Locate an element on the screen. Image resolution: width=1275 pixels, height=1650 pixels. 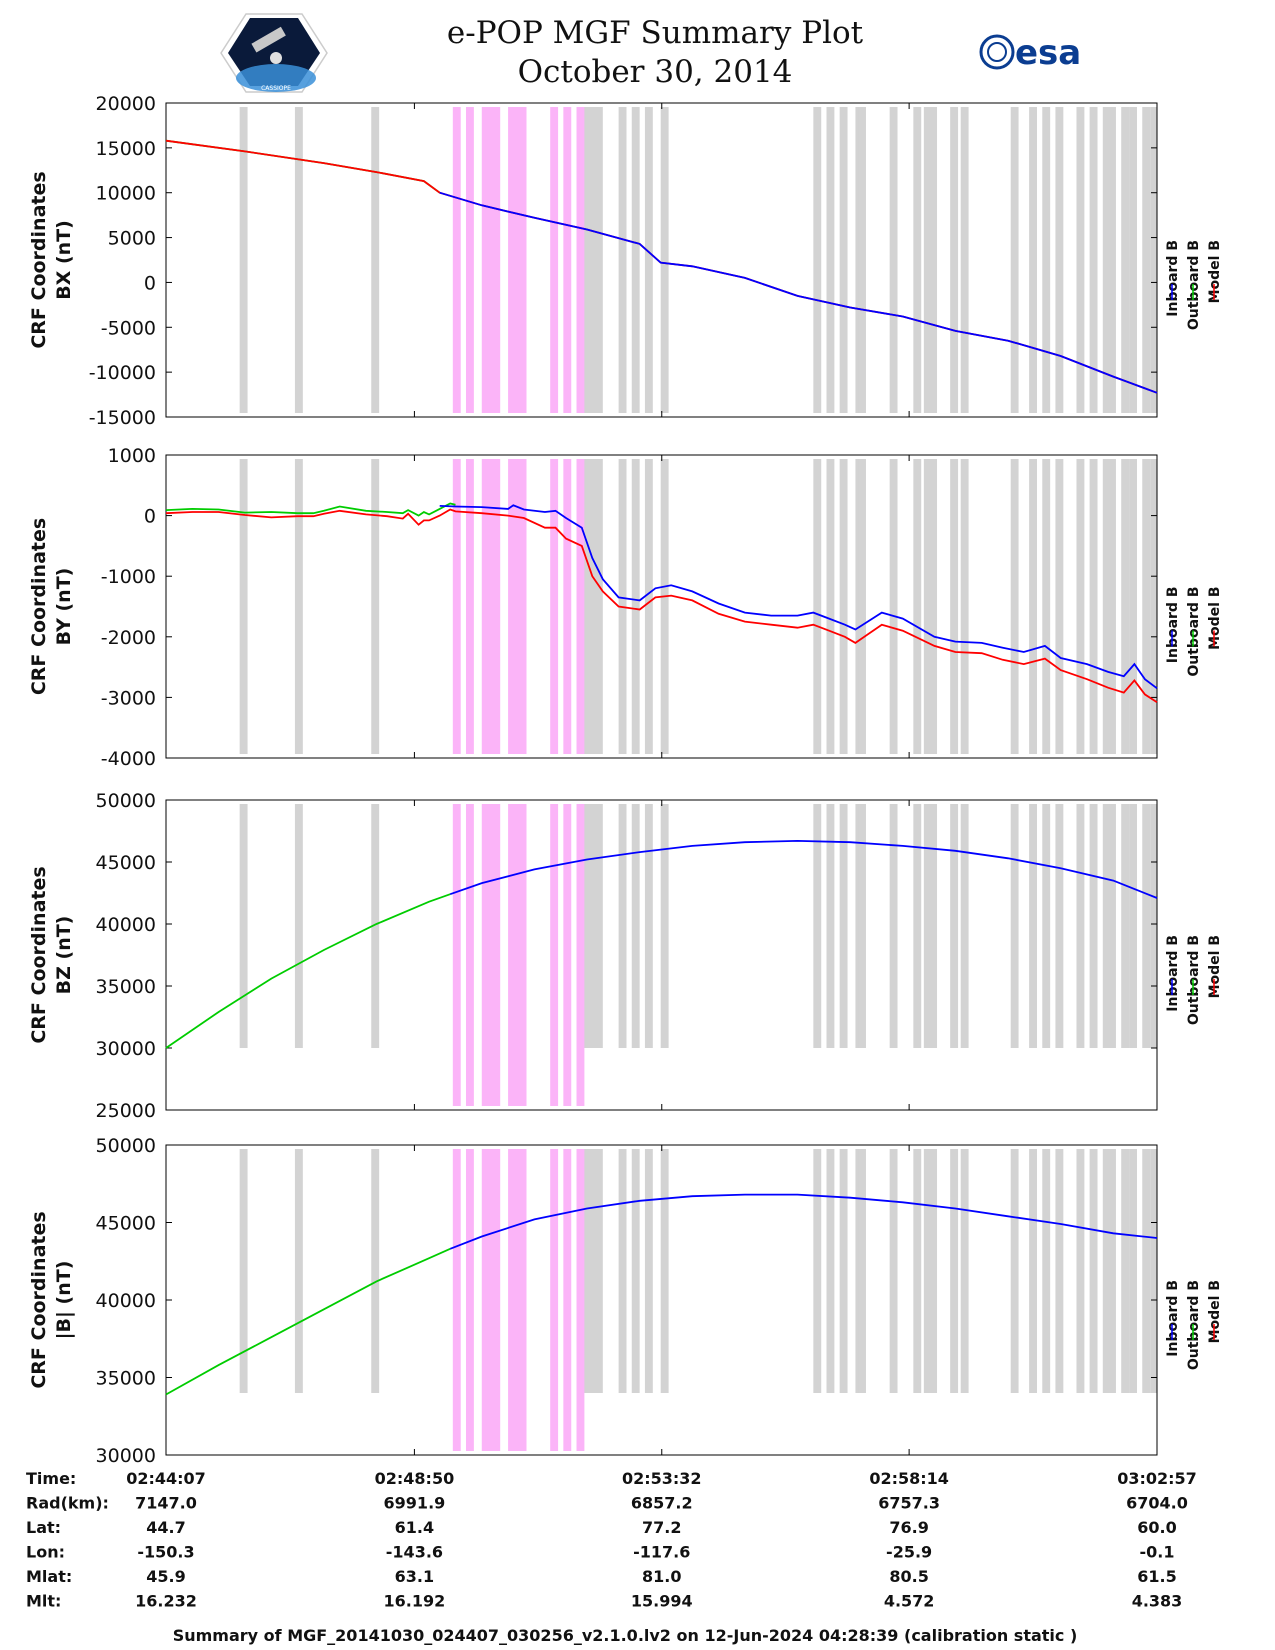
y-tick-label: -1000 is located at coordinates (128, 577).